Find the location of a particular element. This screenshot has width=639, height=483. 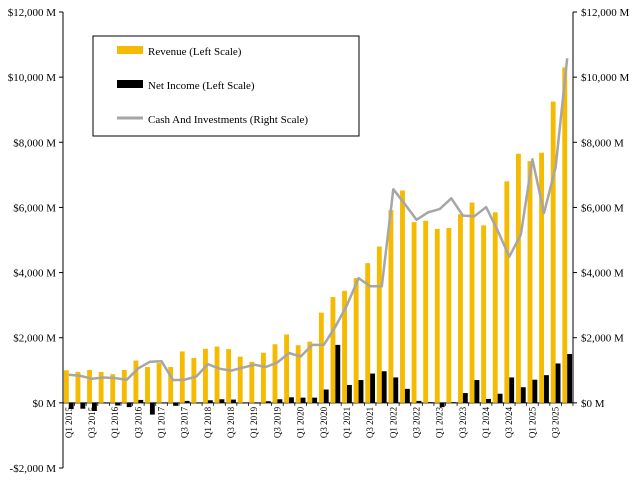

right-tick-label: $10,000 M is located at coordinates (605, 78).